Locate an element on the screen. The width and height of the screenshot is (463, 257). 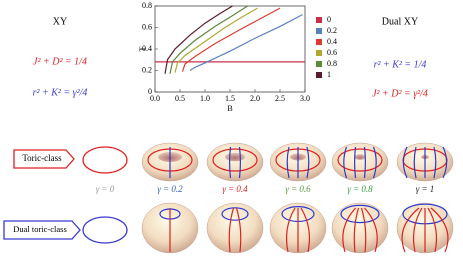
legend-label: 0.2 is located at coordinates (332, 30).